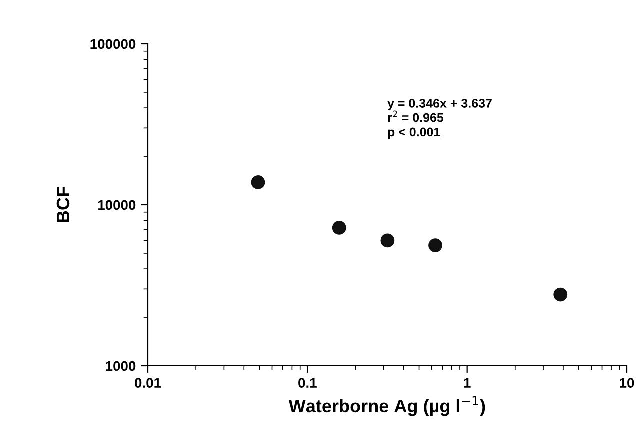  I want to click on x-axis-title: Waterborne Ag (µg l$^{−1}$), so click(387, 406).